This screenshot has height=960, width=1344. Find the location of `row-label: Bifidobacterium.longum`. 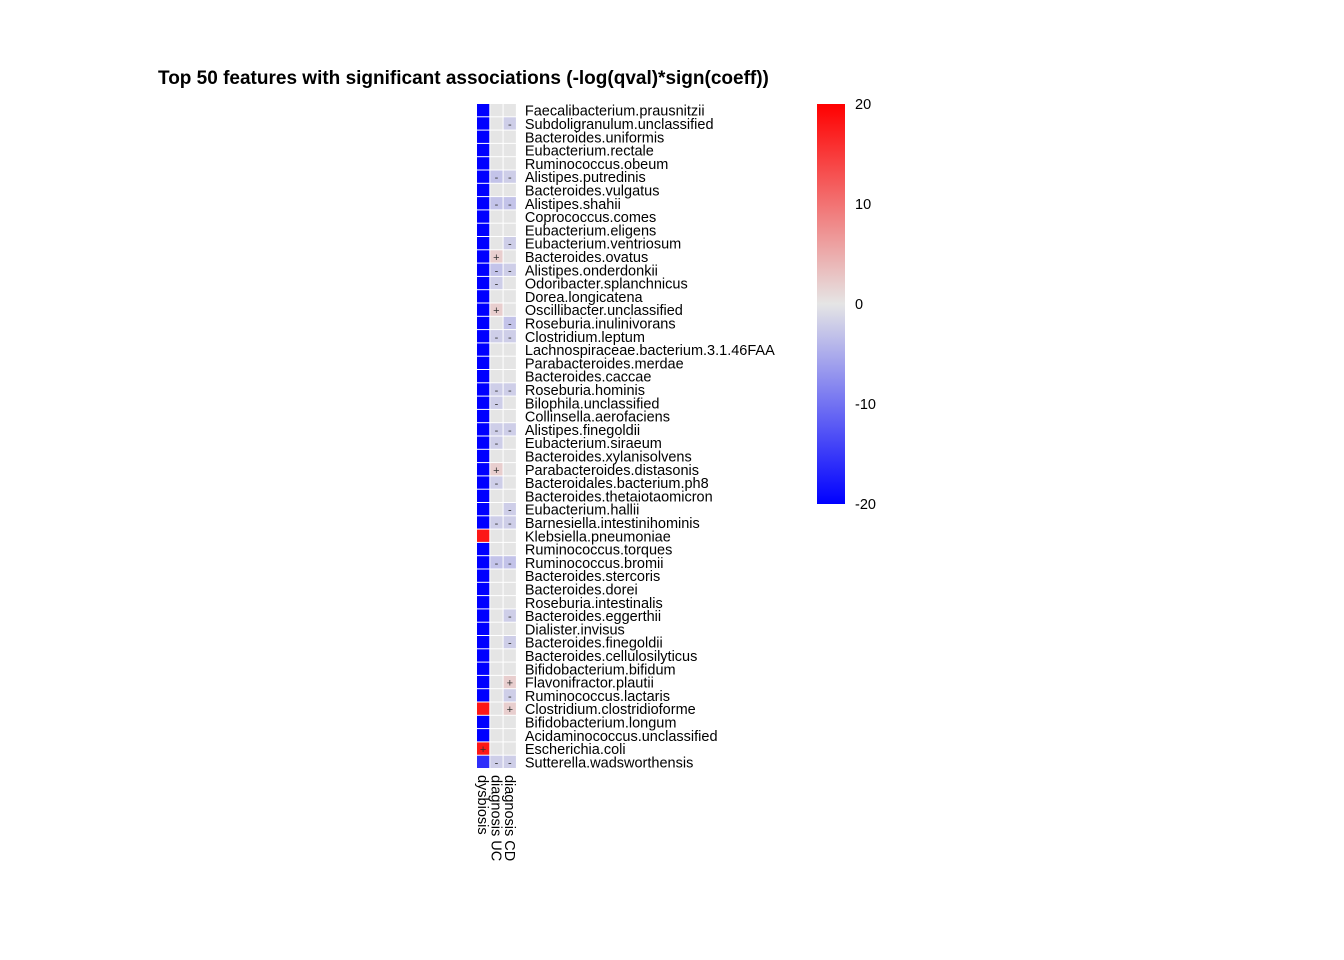

row-label: Bifidobacterium.longum is located at coordinates (601, 724).